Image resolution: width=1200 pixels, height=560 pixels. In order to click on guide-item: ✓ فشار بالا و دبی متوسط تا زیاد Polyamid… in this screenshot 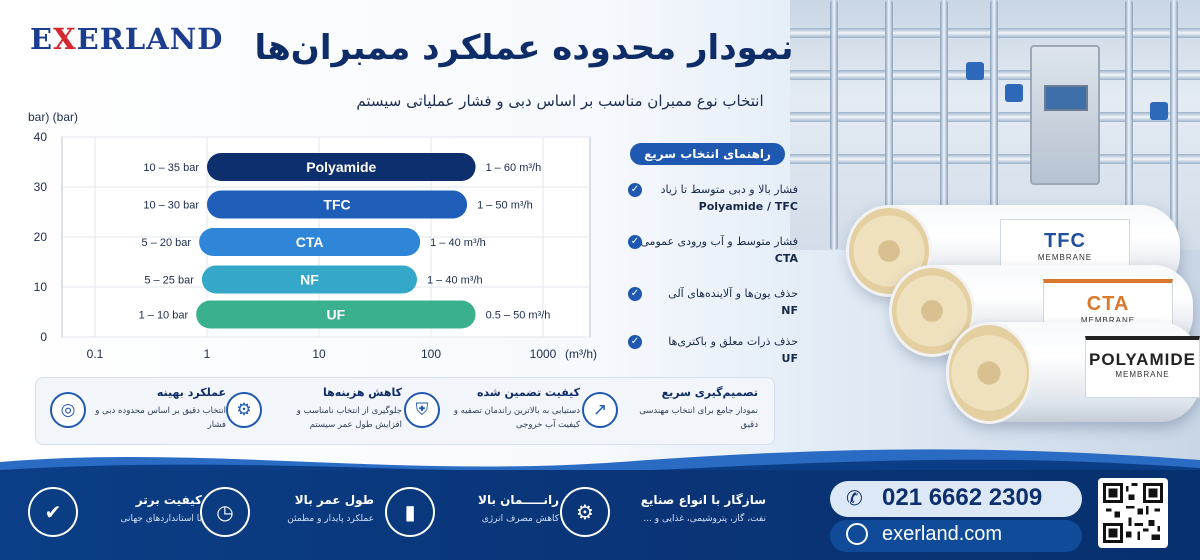, I will do `click(713, 198)`.